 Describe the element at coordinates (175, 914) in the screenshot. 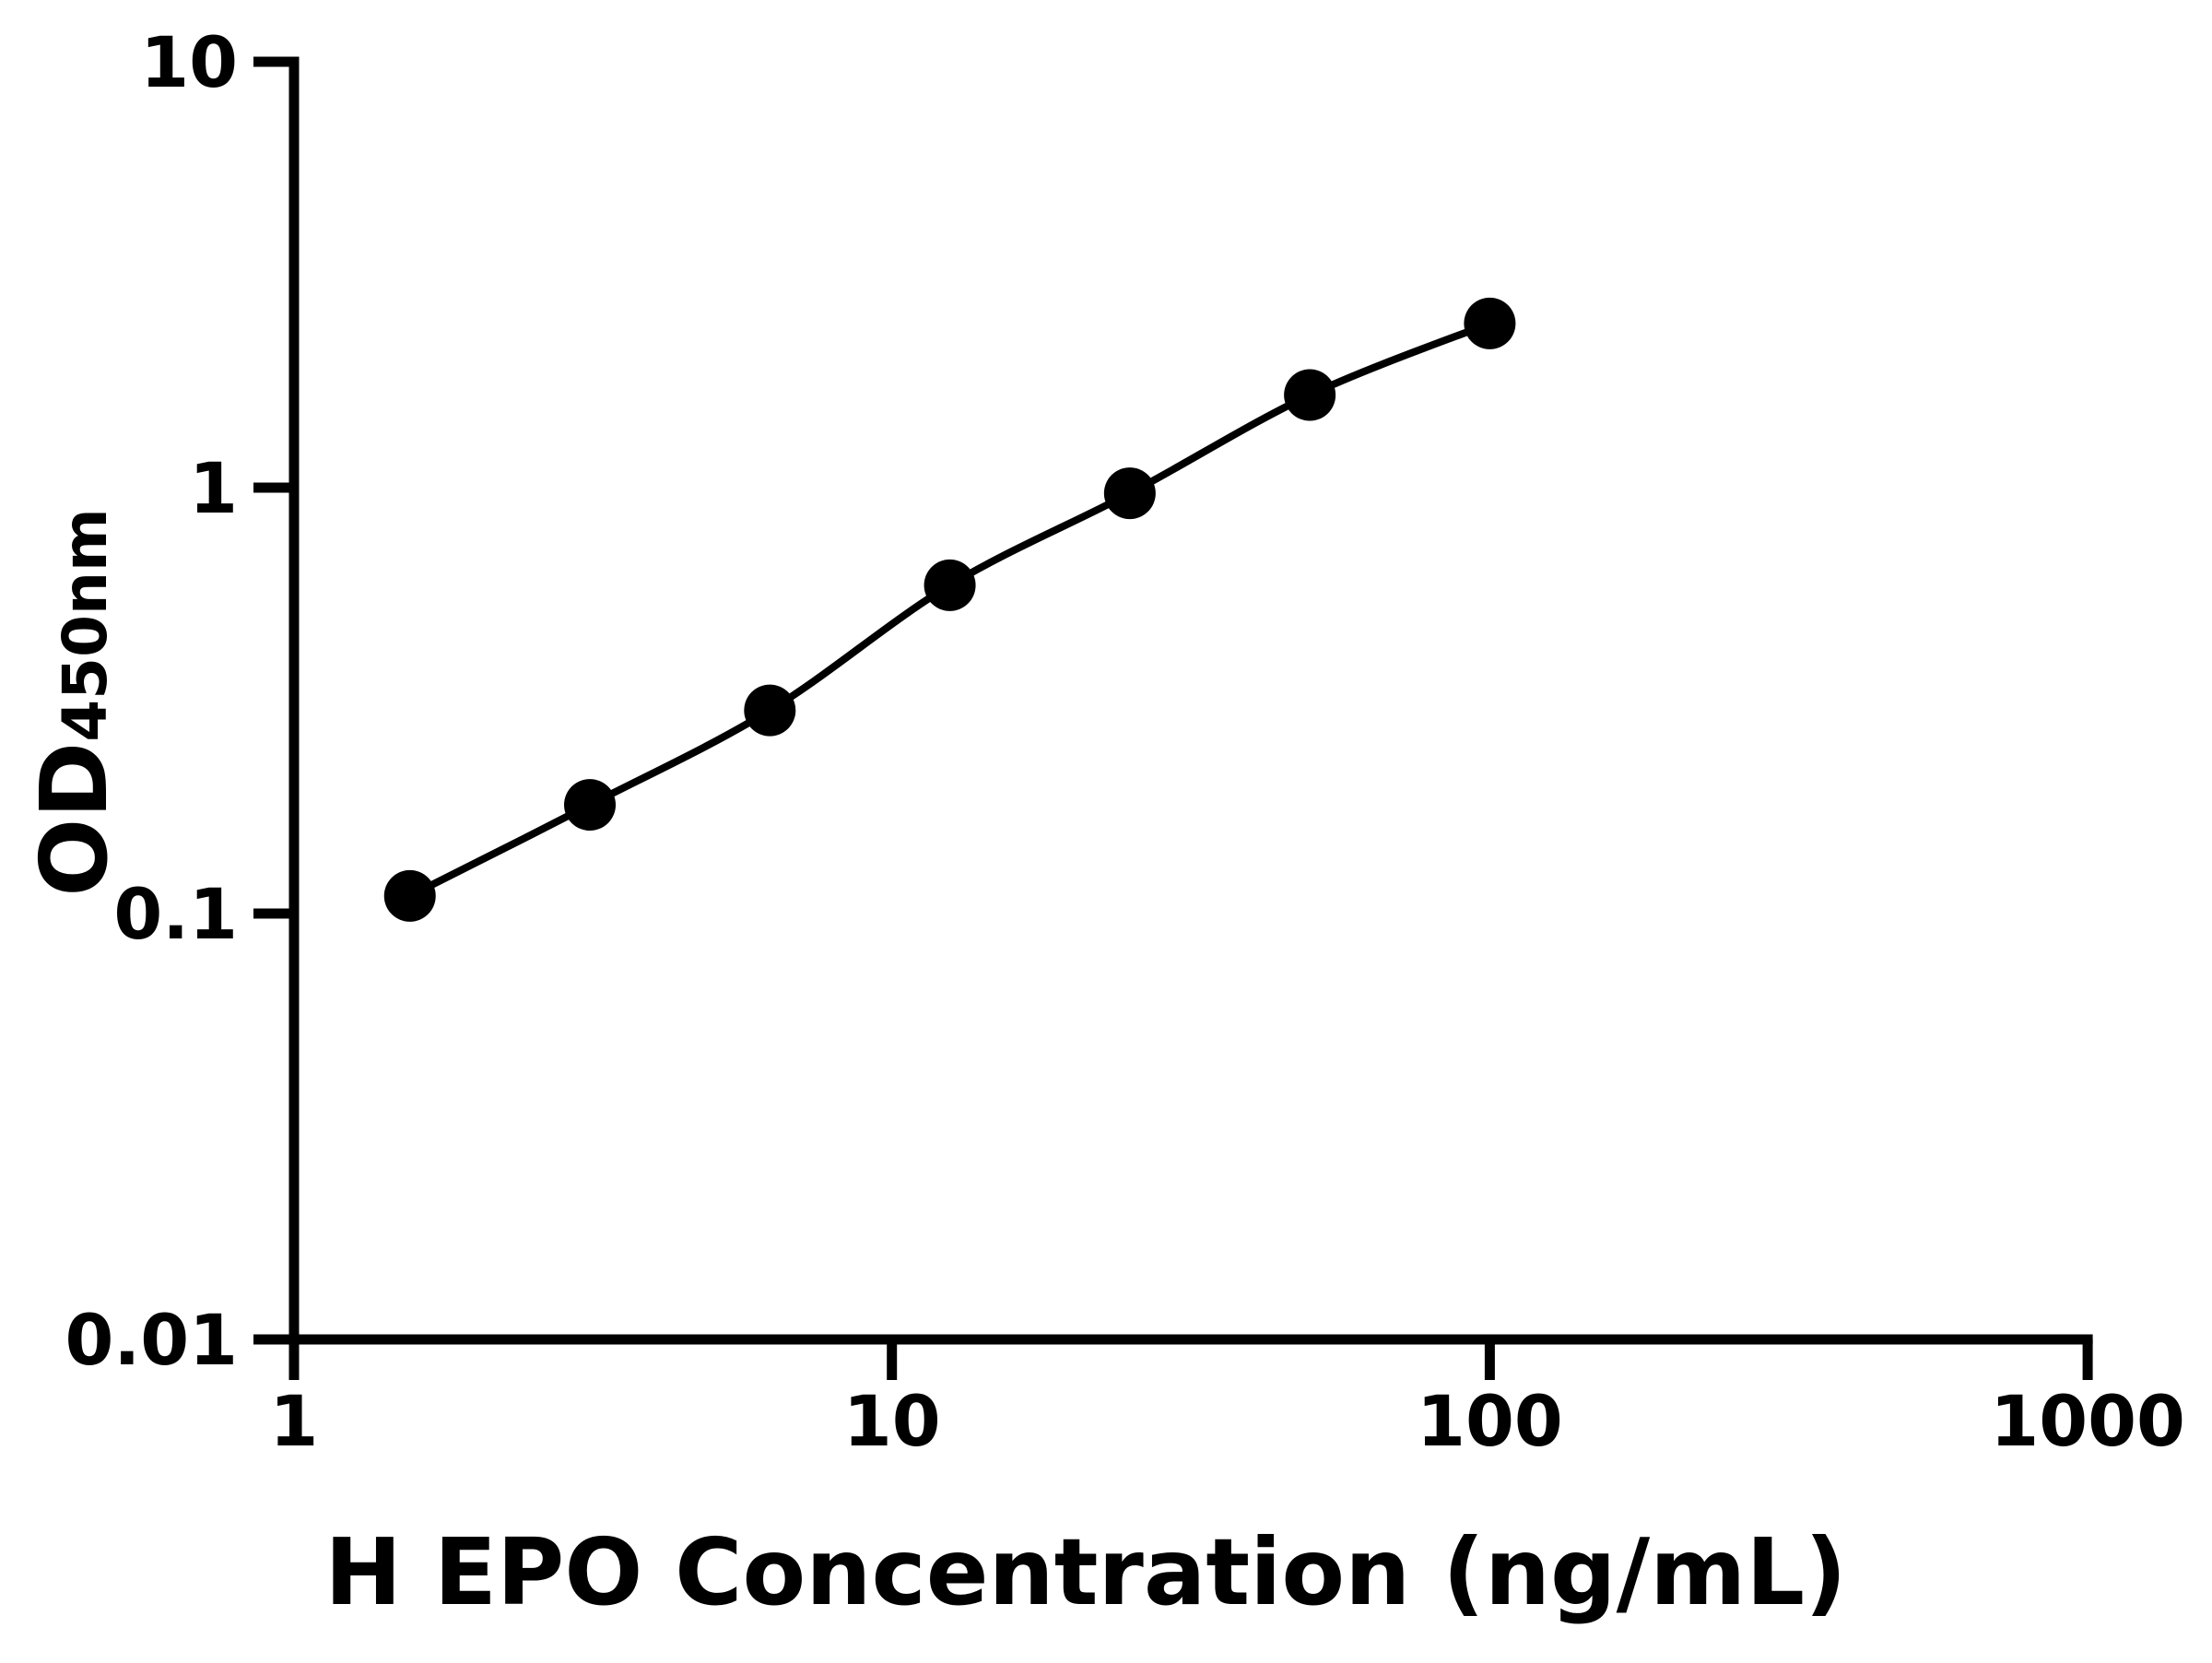

I see `y-tick-label: 0.1` at that location.